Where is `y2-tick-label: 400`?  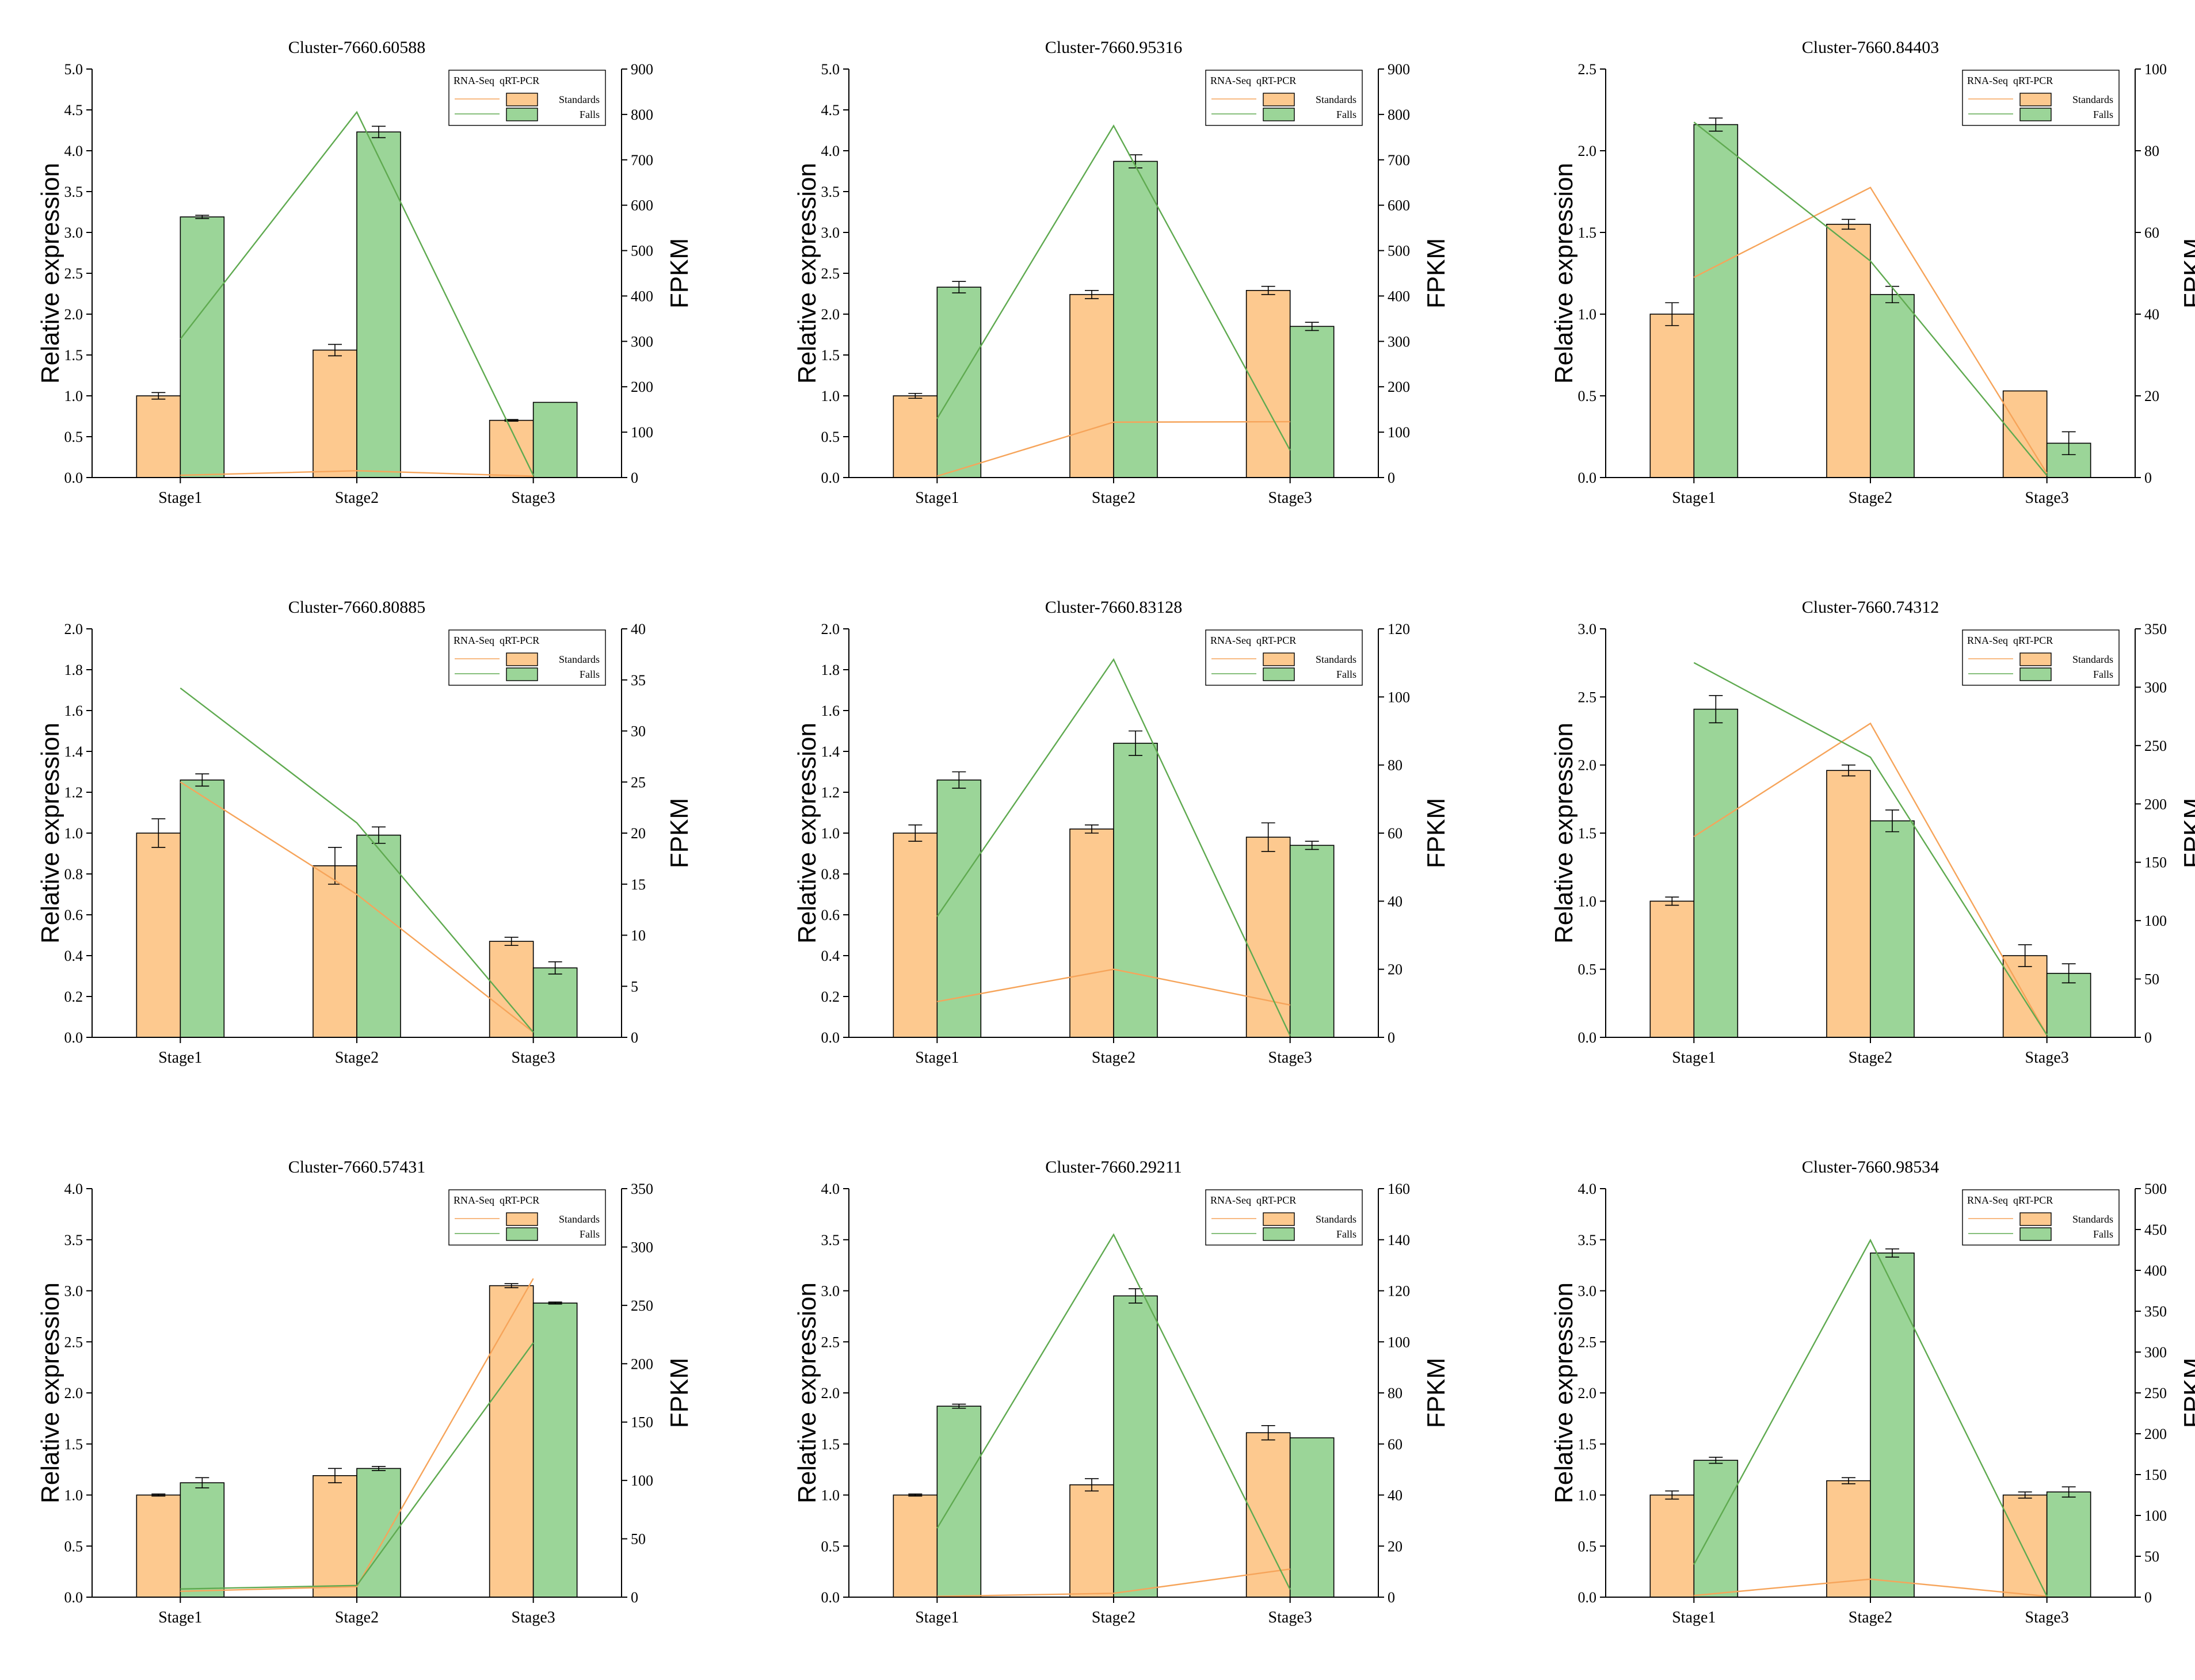 y2-tick-label: 400 is located at coordinates (642, 296).